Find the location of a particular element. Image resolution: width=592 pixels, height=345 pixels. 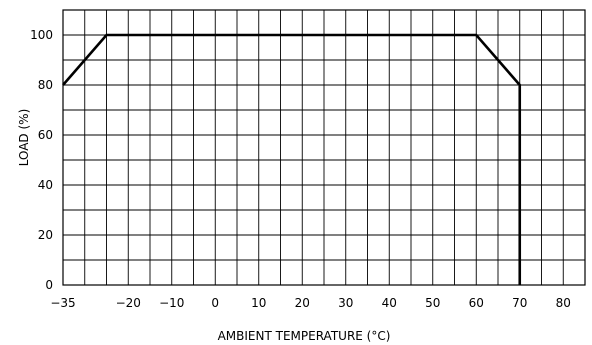

x-tick-label: 30 is located at coordinates (345, 303).